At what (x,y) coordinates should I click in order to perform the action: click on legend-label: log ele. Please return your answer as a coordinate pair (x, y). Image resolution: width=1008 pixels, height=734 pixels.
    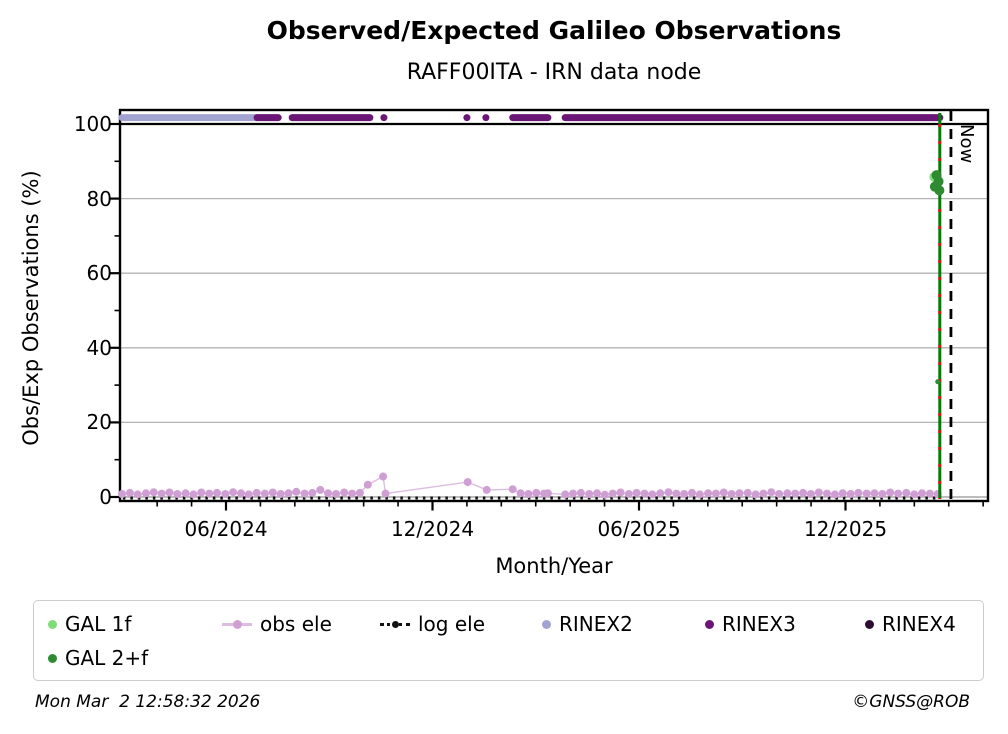
    Looking at the image, I should click on (452, 624).